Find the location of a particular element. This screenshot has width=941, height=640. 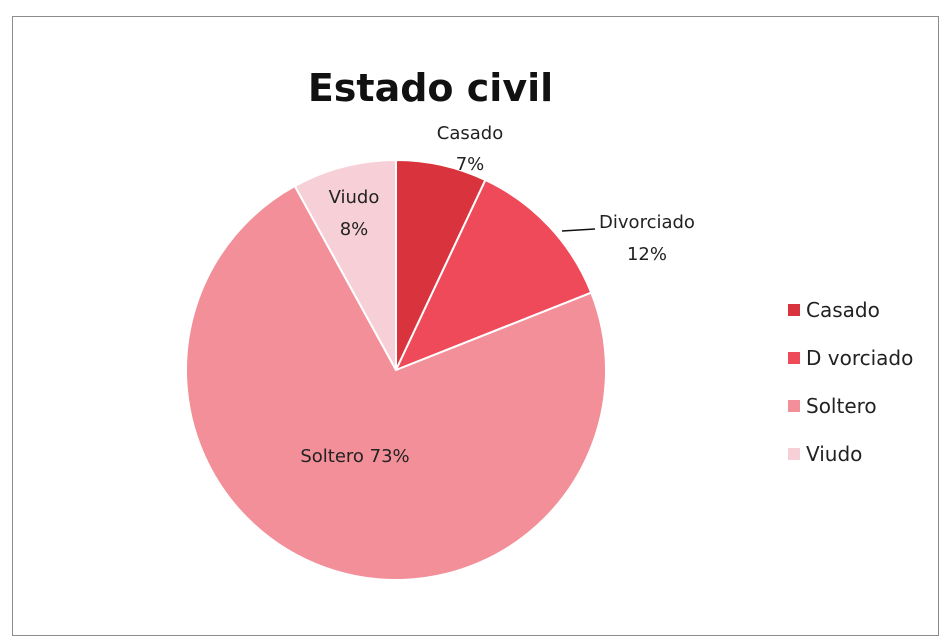

chart-legend: Casado D vorciado Soltero Viudo is located at coordinates (850, 382).